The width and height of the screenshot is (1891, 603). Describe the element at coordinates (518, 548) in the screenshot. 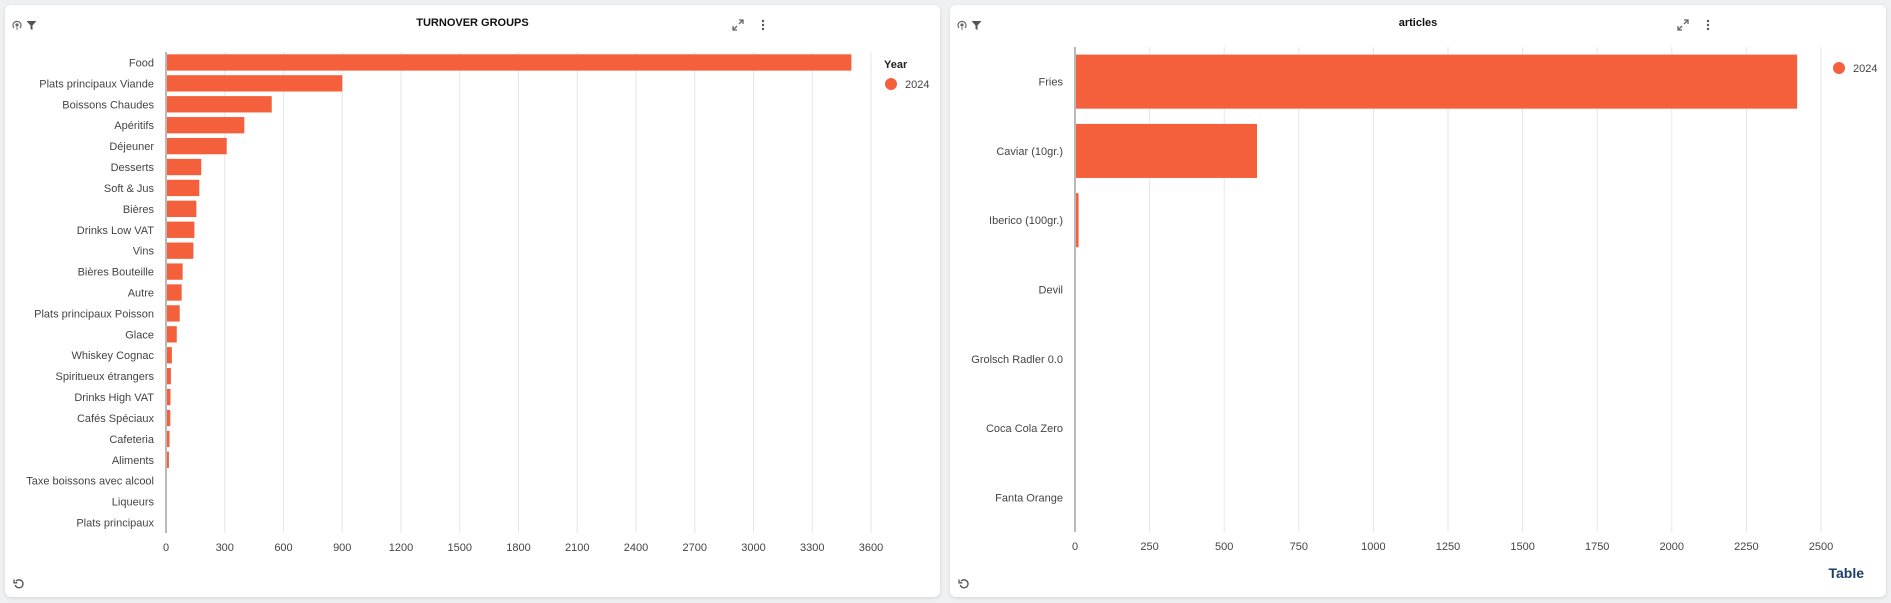

I see `x-tick-label: 1800` at that location.